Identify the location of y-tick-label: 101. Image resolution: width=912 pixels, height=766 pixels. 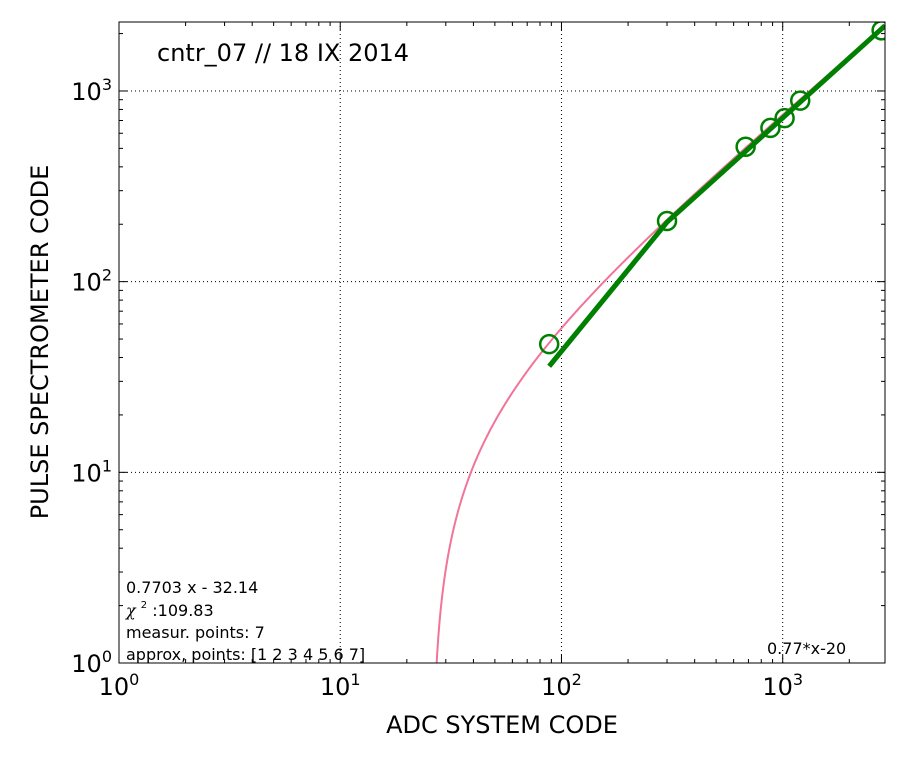
(91, 471).